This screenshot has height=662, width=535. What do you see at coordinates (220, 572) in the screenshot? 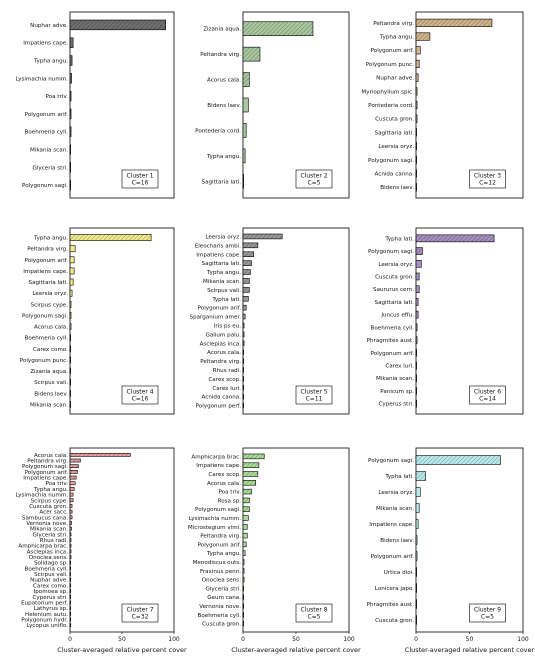
I see `category-label: Fraxinus penn.` at bounding box center [220, 572].